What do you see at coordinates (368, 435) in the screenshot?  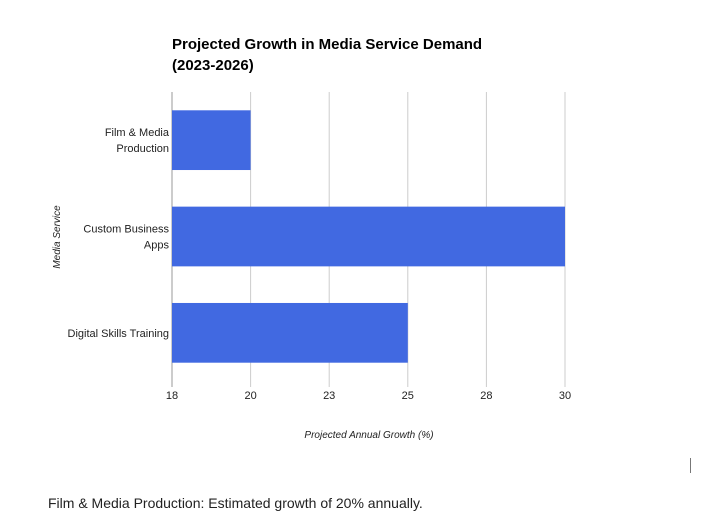 I see `x-axis-label: Projected Annual Growth (%)` at bounding box center [368, 435].